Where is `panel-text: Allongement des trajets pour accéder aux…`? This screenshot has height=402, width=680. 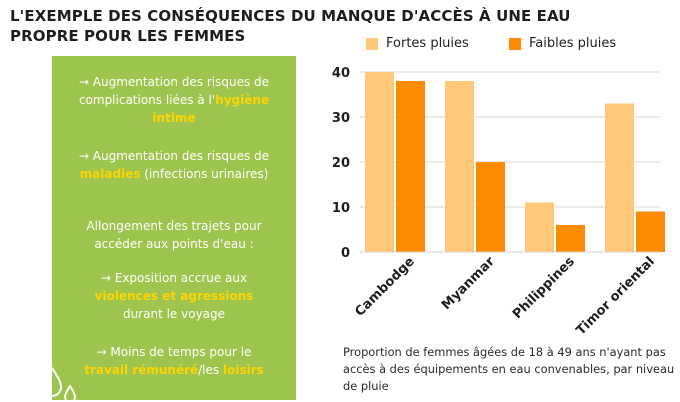 panel-text: Allongement des trajets pour accéder aux… is located at coordinates (174, 235).